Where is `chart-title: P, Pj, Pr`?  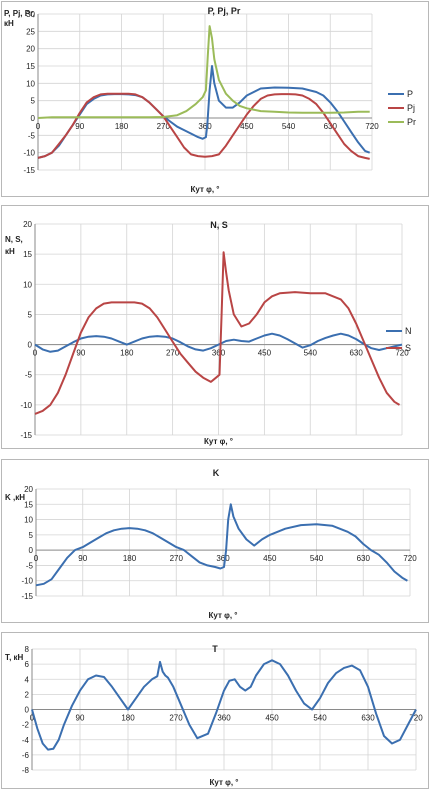
chart-title: P, Pj, Pr is located at coordinates (224, 11).